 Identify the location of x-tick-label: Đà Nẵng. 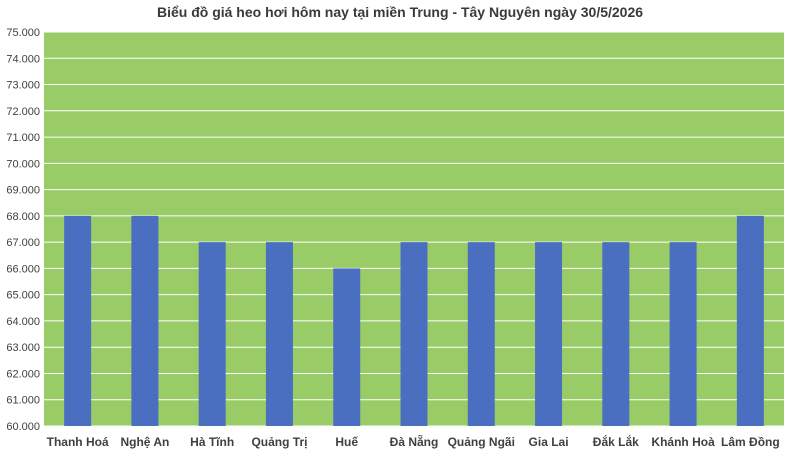
(414, 441).